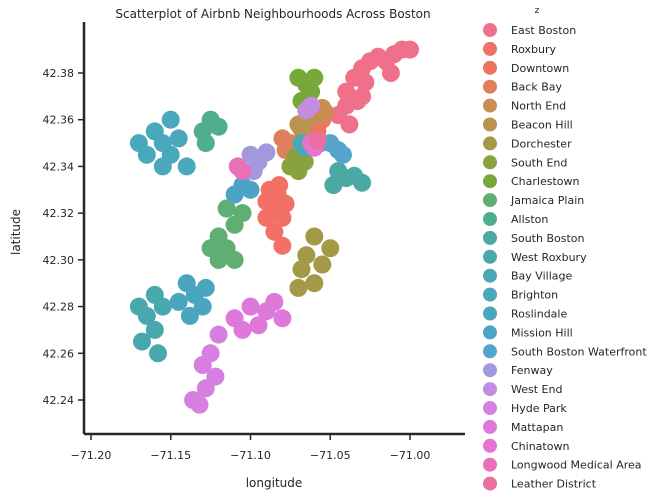 The height and width of the screenshot is (501, 663). Describe the element at coordinates (91, 455) in the screenshot. I see `x-tick-label-0: −71.20` at that location.